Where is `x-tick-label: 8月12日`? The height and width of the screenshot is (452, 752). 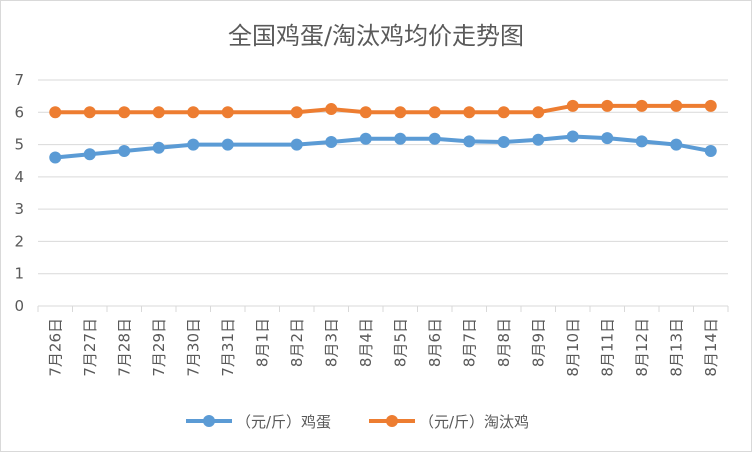 x-tick-label: 8月12日 is located at coordinates (642, 347).